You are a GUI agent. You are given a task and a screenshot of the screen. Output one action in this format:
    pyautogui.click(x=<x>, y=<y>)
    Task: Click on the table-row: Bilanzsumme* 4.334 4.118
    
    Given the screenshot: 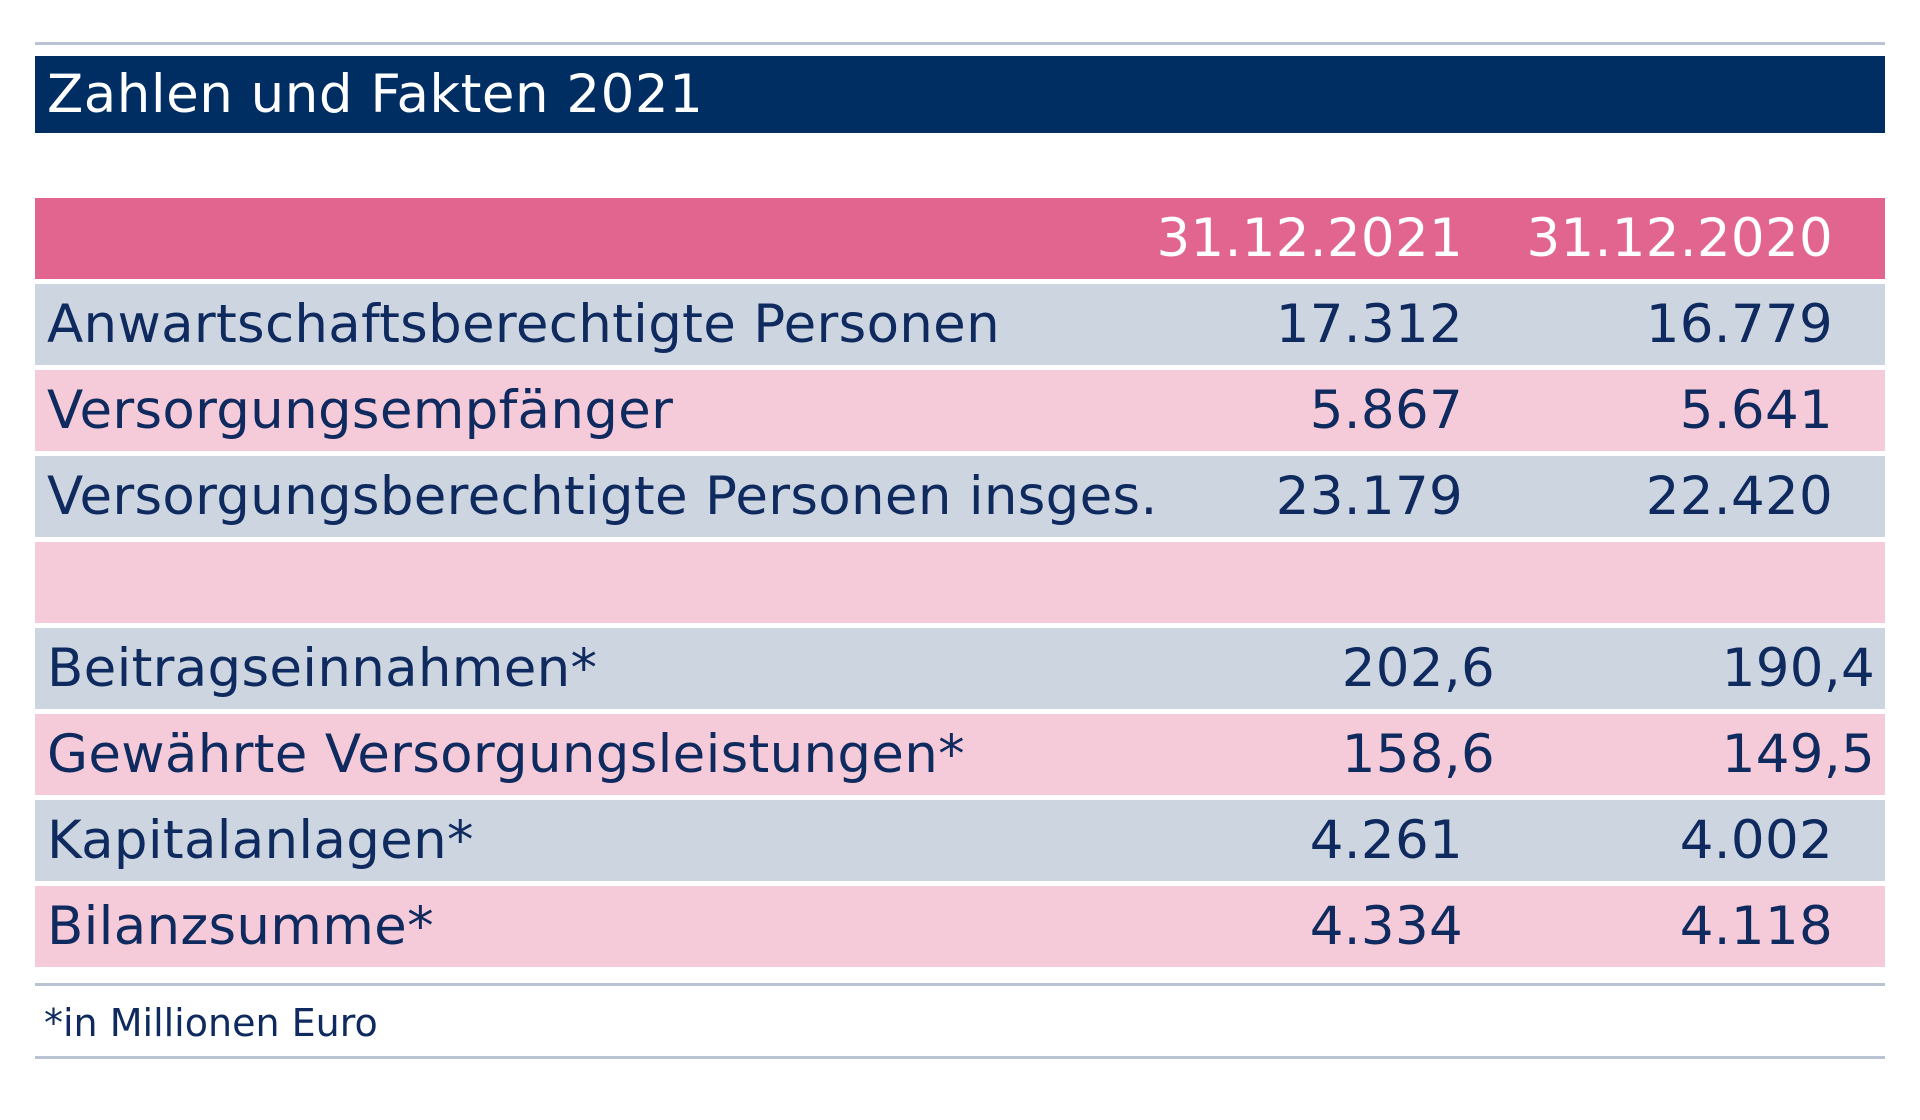 What is the action you would take?
    pyautogui.click(x=960, y=926)
    